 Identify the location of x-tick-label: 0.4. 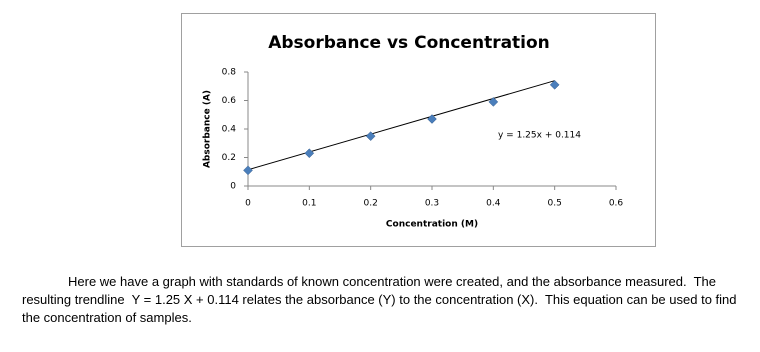
(493, 204).